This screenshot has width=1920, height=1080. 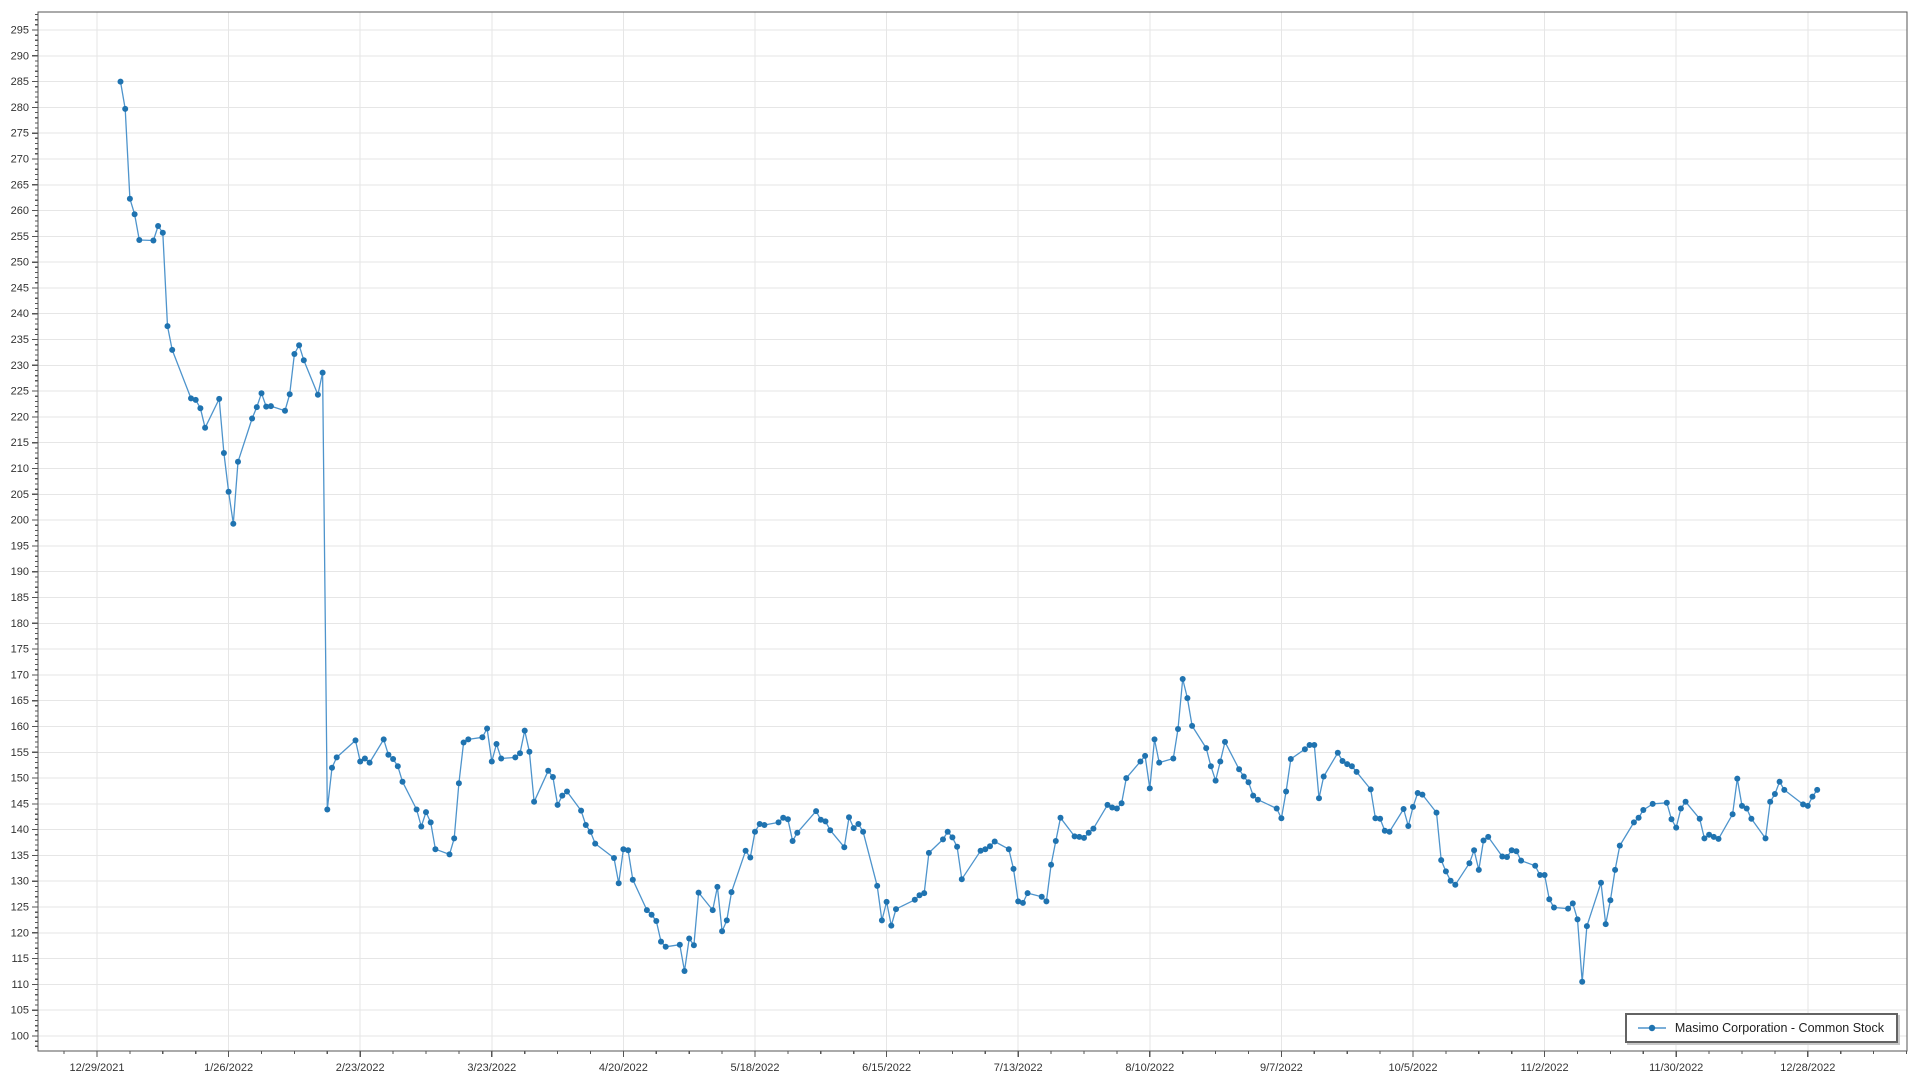 What do you see at coordinates (1018, 1068) in the screenshot?
I see `svg-text: 7/13/2022` at bounding box center [1018, 1068].